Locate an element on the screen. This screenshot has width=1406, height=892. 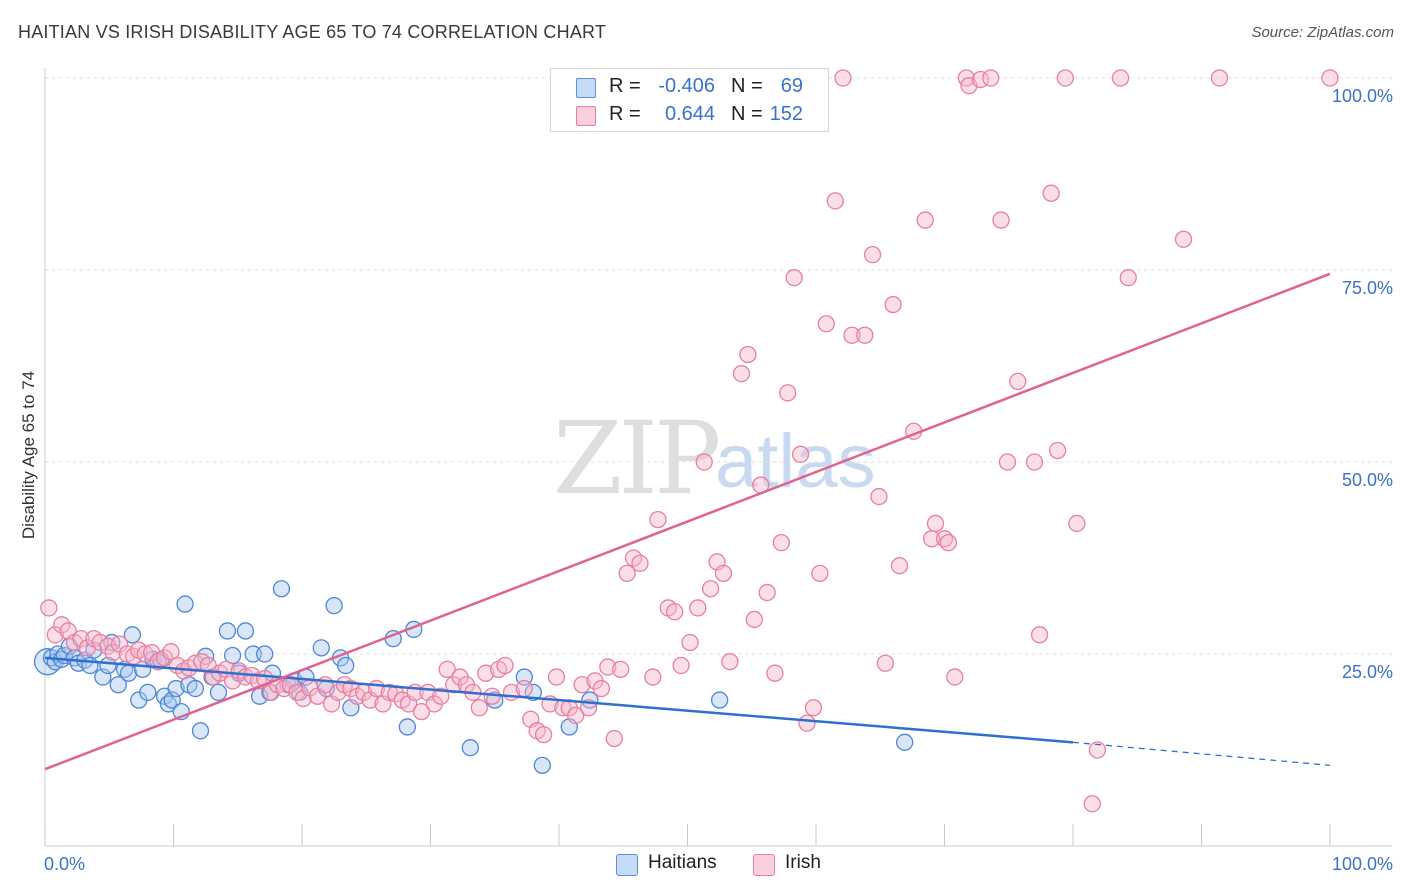
legend-r-value: 0.644 is located at coordinates (689, 114).